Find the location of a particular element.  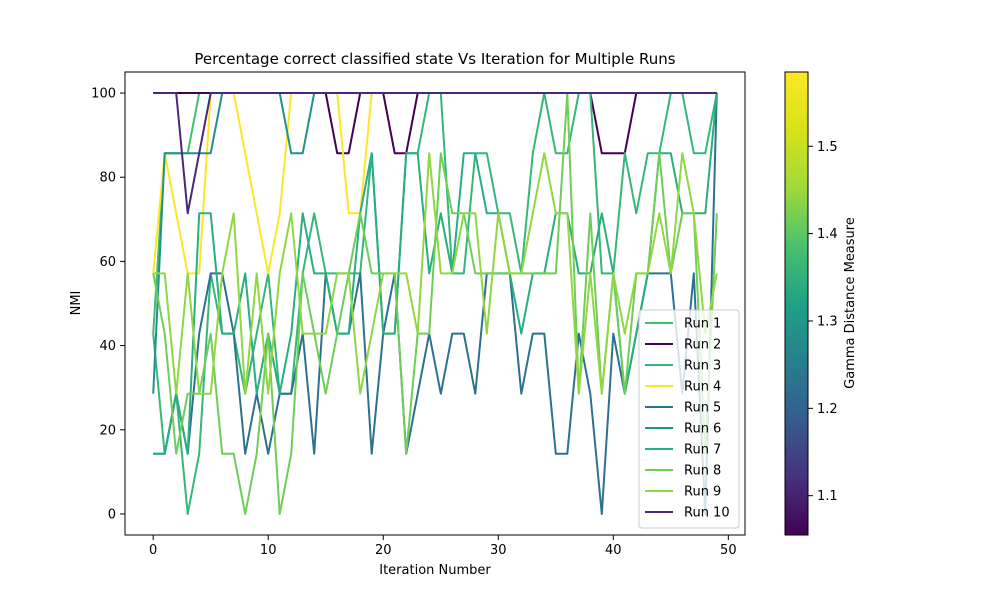

y-tick-label: 0 is located at coordinates (112, 514).